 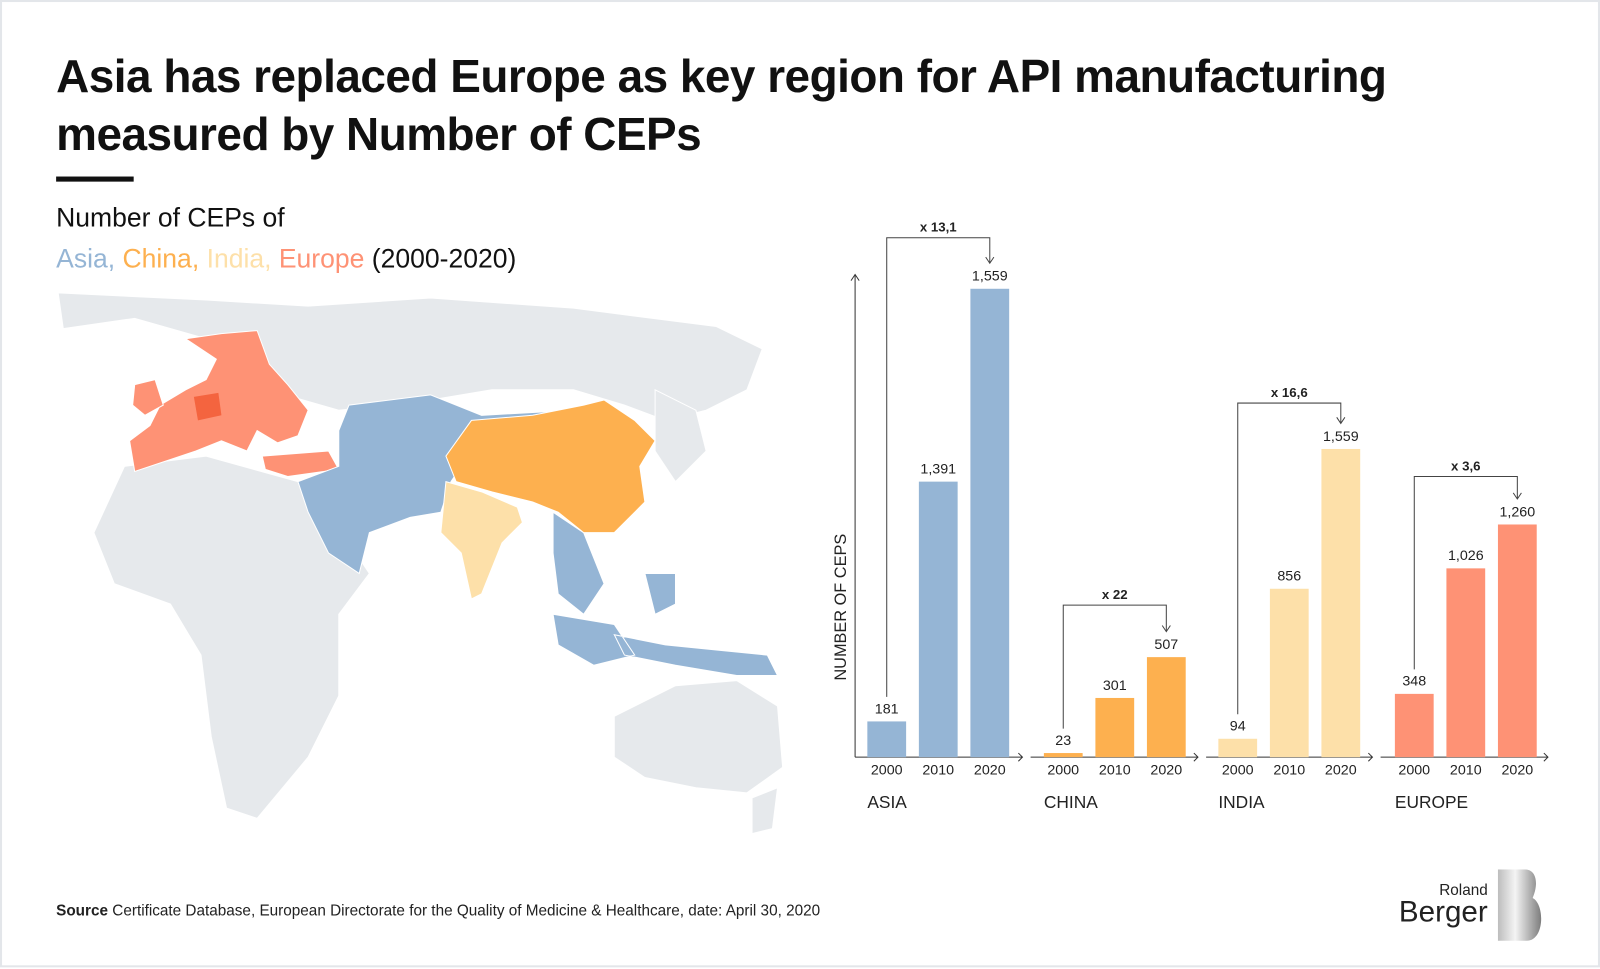 I want to click on group-label: ASIA, so click(x=887, y=802).